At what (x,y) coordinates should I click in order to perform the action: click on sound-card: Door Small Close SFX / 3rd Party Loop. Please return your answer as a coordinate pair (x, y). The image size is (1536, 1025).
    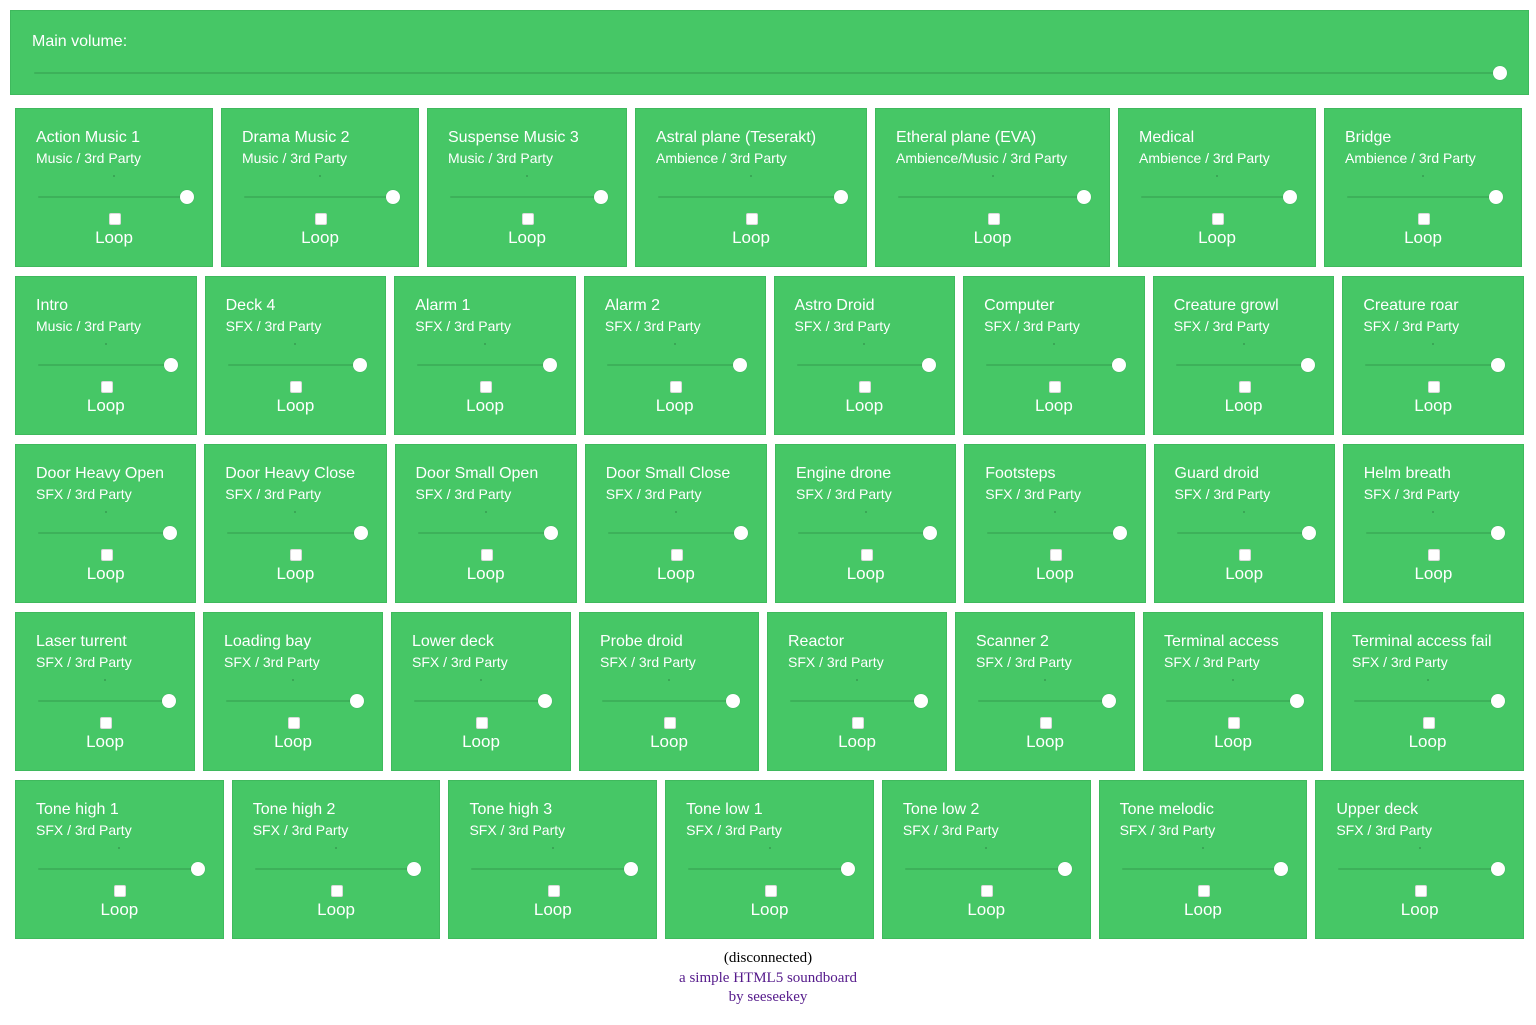
    Looking at the image, I should click on (675, 523).